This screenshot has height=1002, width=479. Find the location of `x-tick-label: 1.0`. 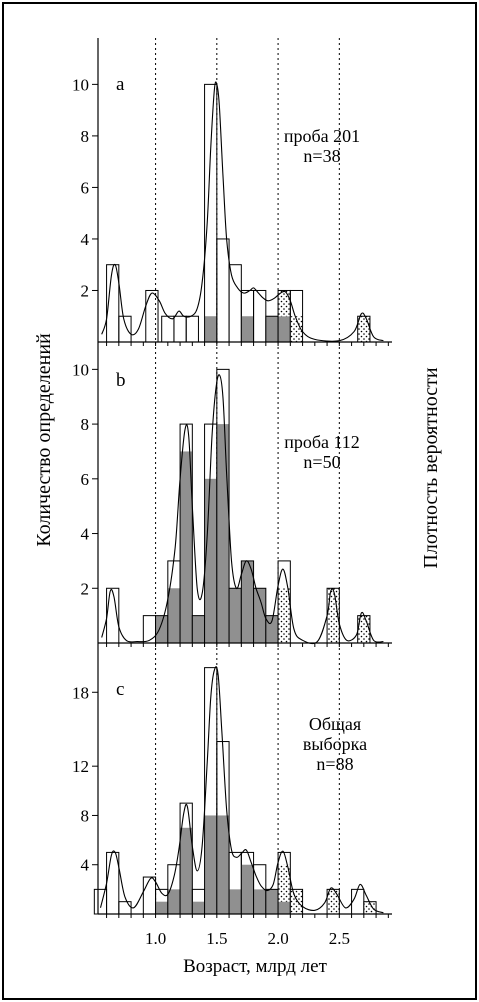

x-tick-label: 1.0 is located at coordinates (155, 938).